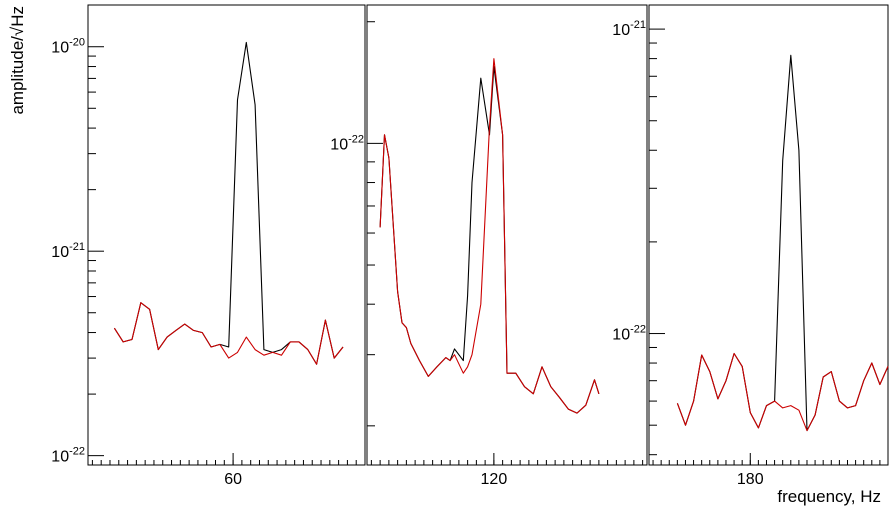 This screenshot has width=893, height=511. Describe the element at coordinates (233, 479) in the screenshot. I see `x-tick-label: 60` at that location.